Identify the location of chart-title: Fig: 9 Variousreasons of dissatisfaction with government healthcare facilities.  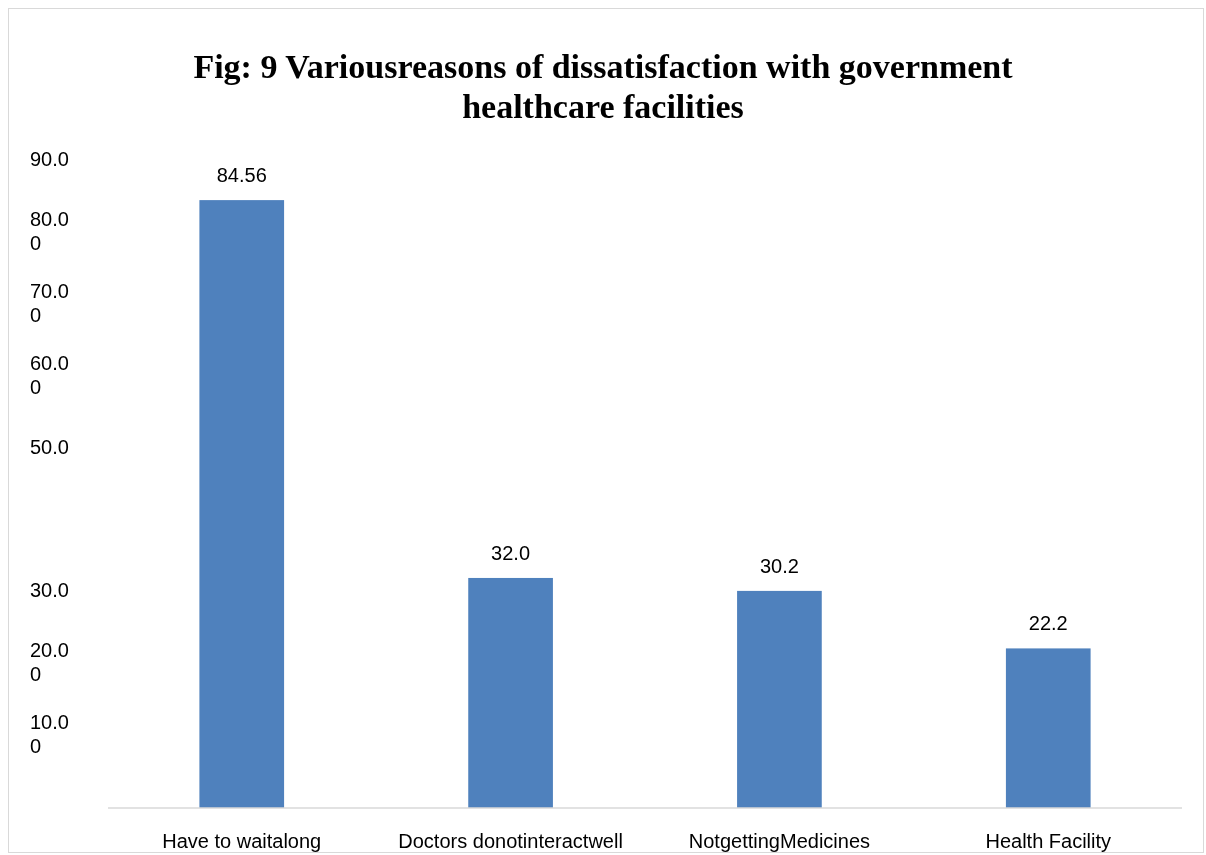
(603, 86).